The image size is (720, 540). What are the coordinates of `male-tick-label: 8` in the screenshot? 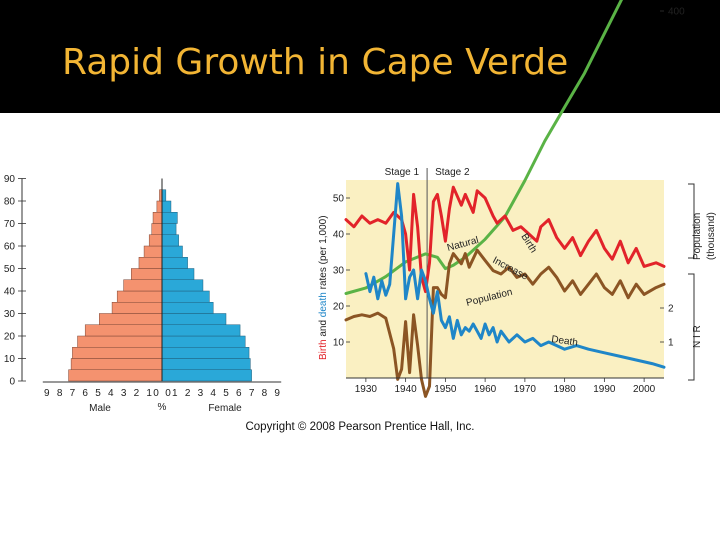 It's located at (60, 393).